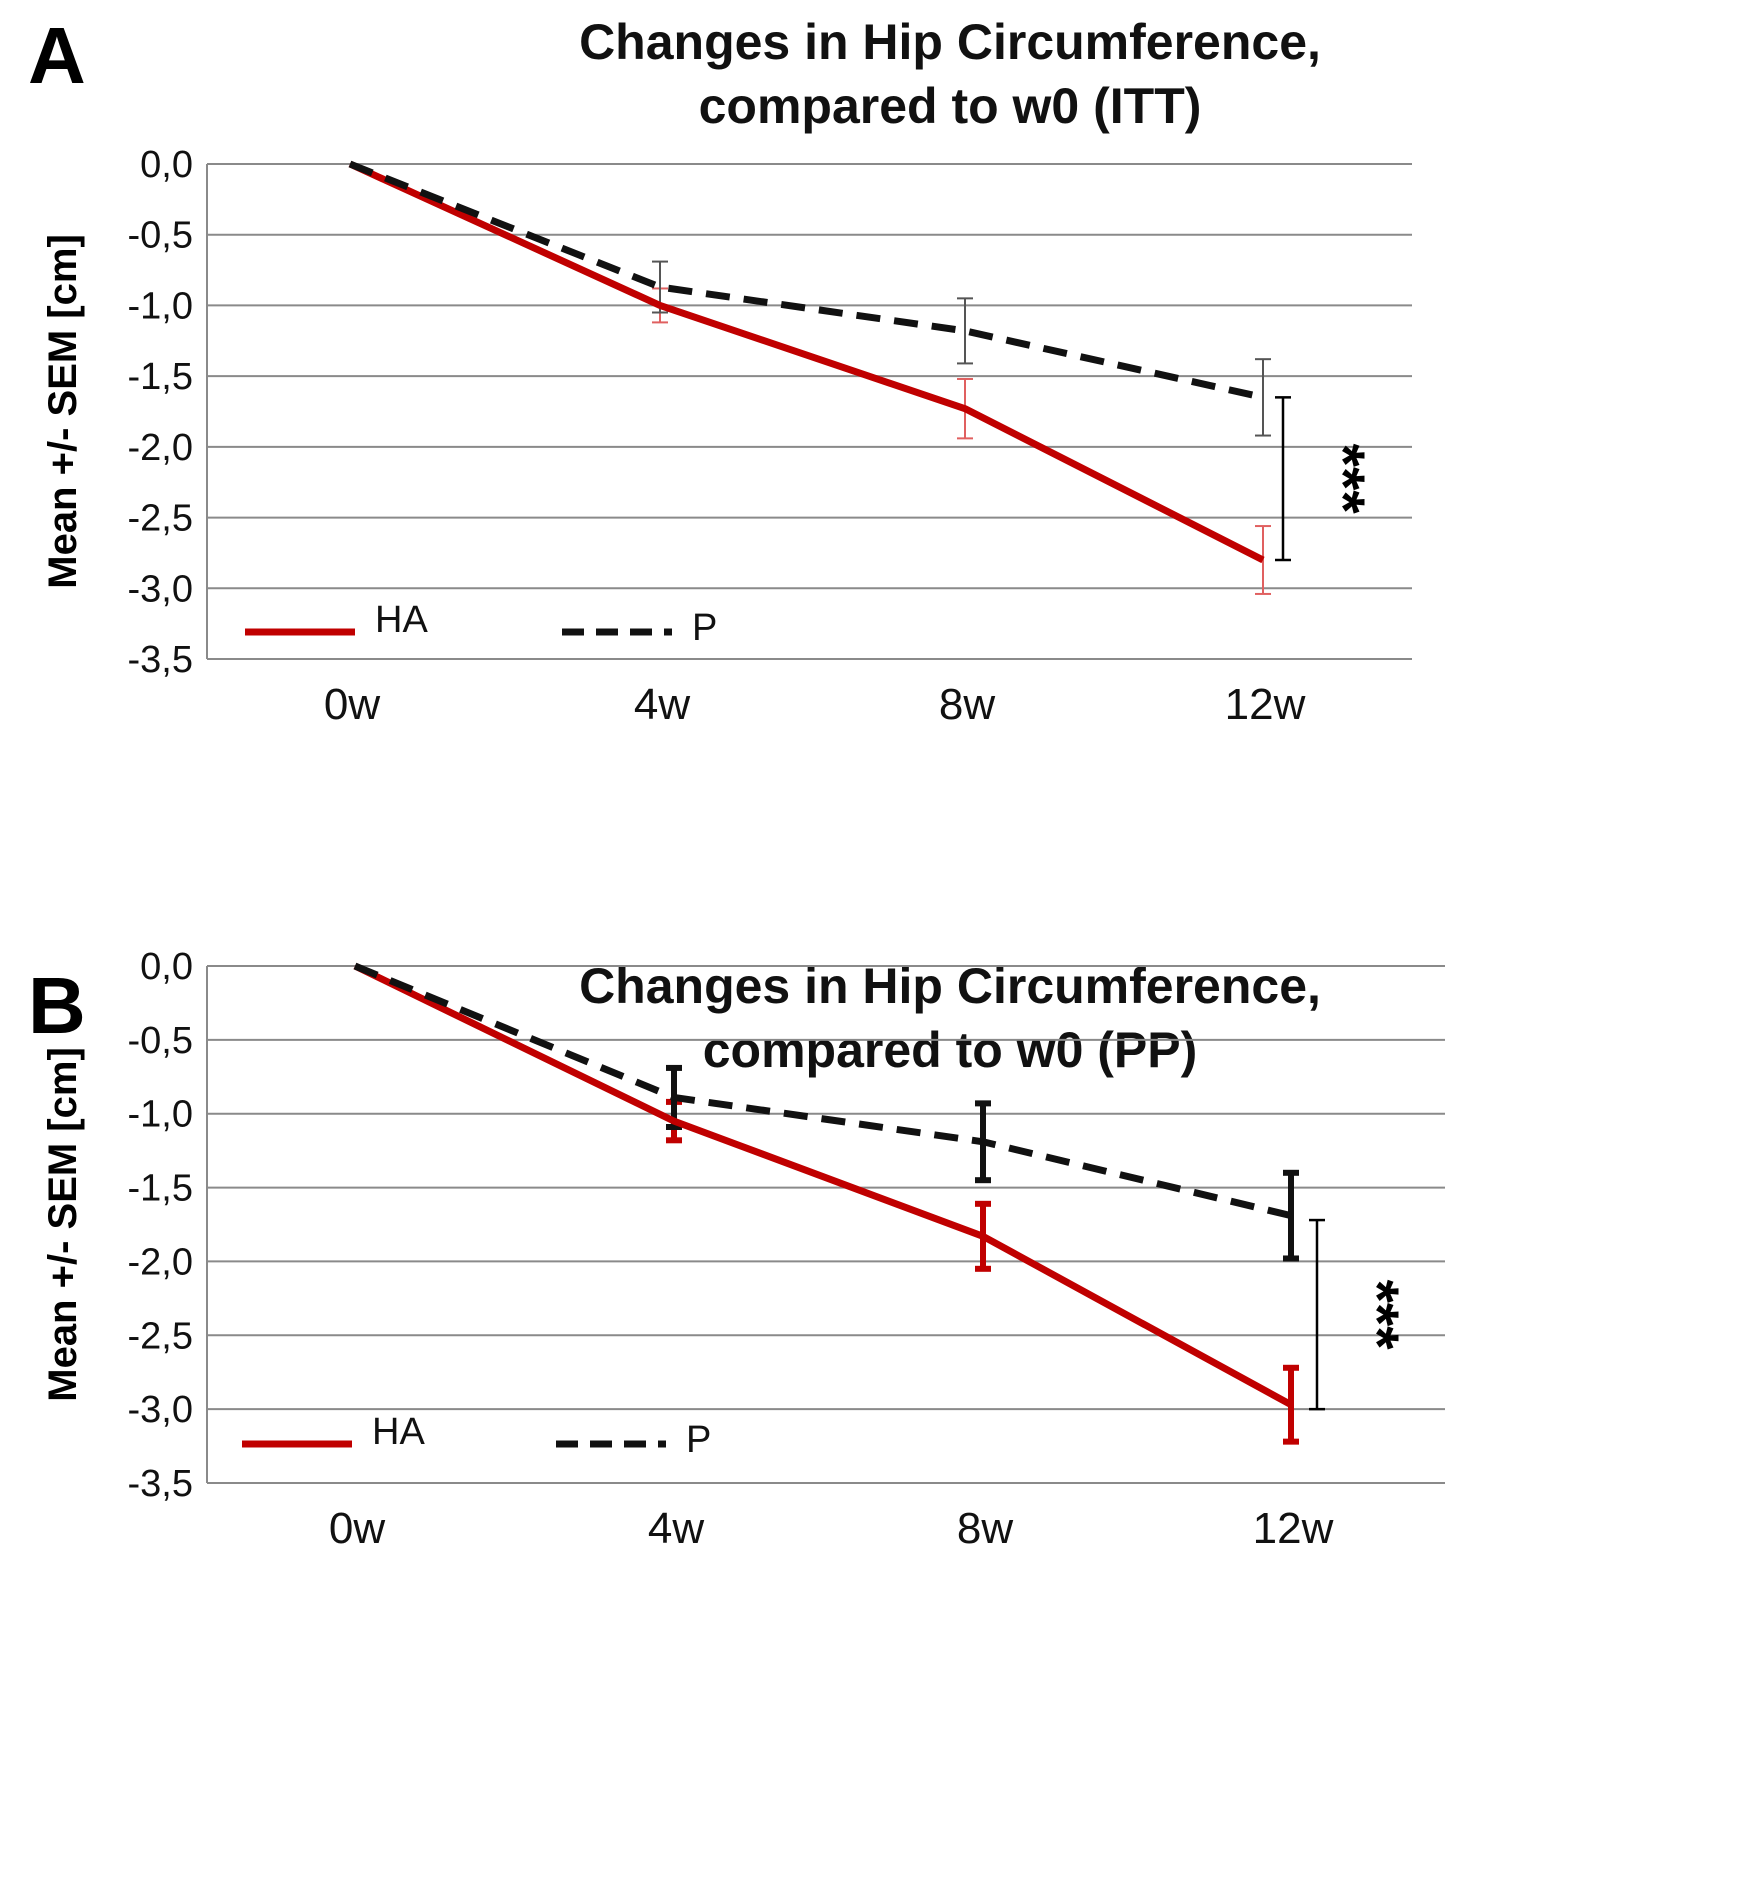 The width and height of the screenshot is (1763, 1895). I want to click on chart-title-line2: compared to w0 (ITT), so click(950, 106).